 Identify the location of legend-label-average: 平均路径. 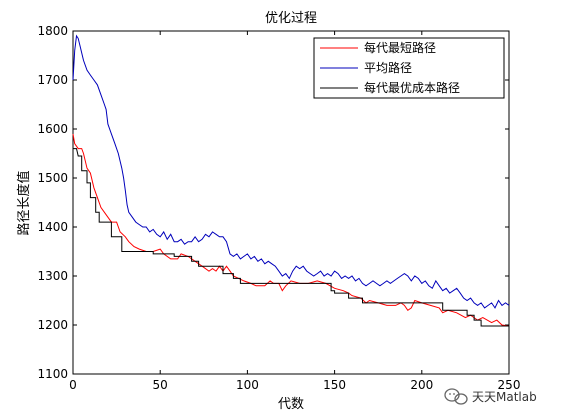
(388, 67).